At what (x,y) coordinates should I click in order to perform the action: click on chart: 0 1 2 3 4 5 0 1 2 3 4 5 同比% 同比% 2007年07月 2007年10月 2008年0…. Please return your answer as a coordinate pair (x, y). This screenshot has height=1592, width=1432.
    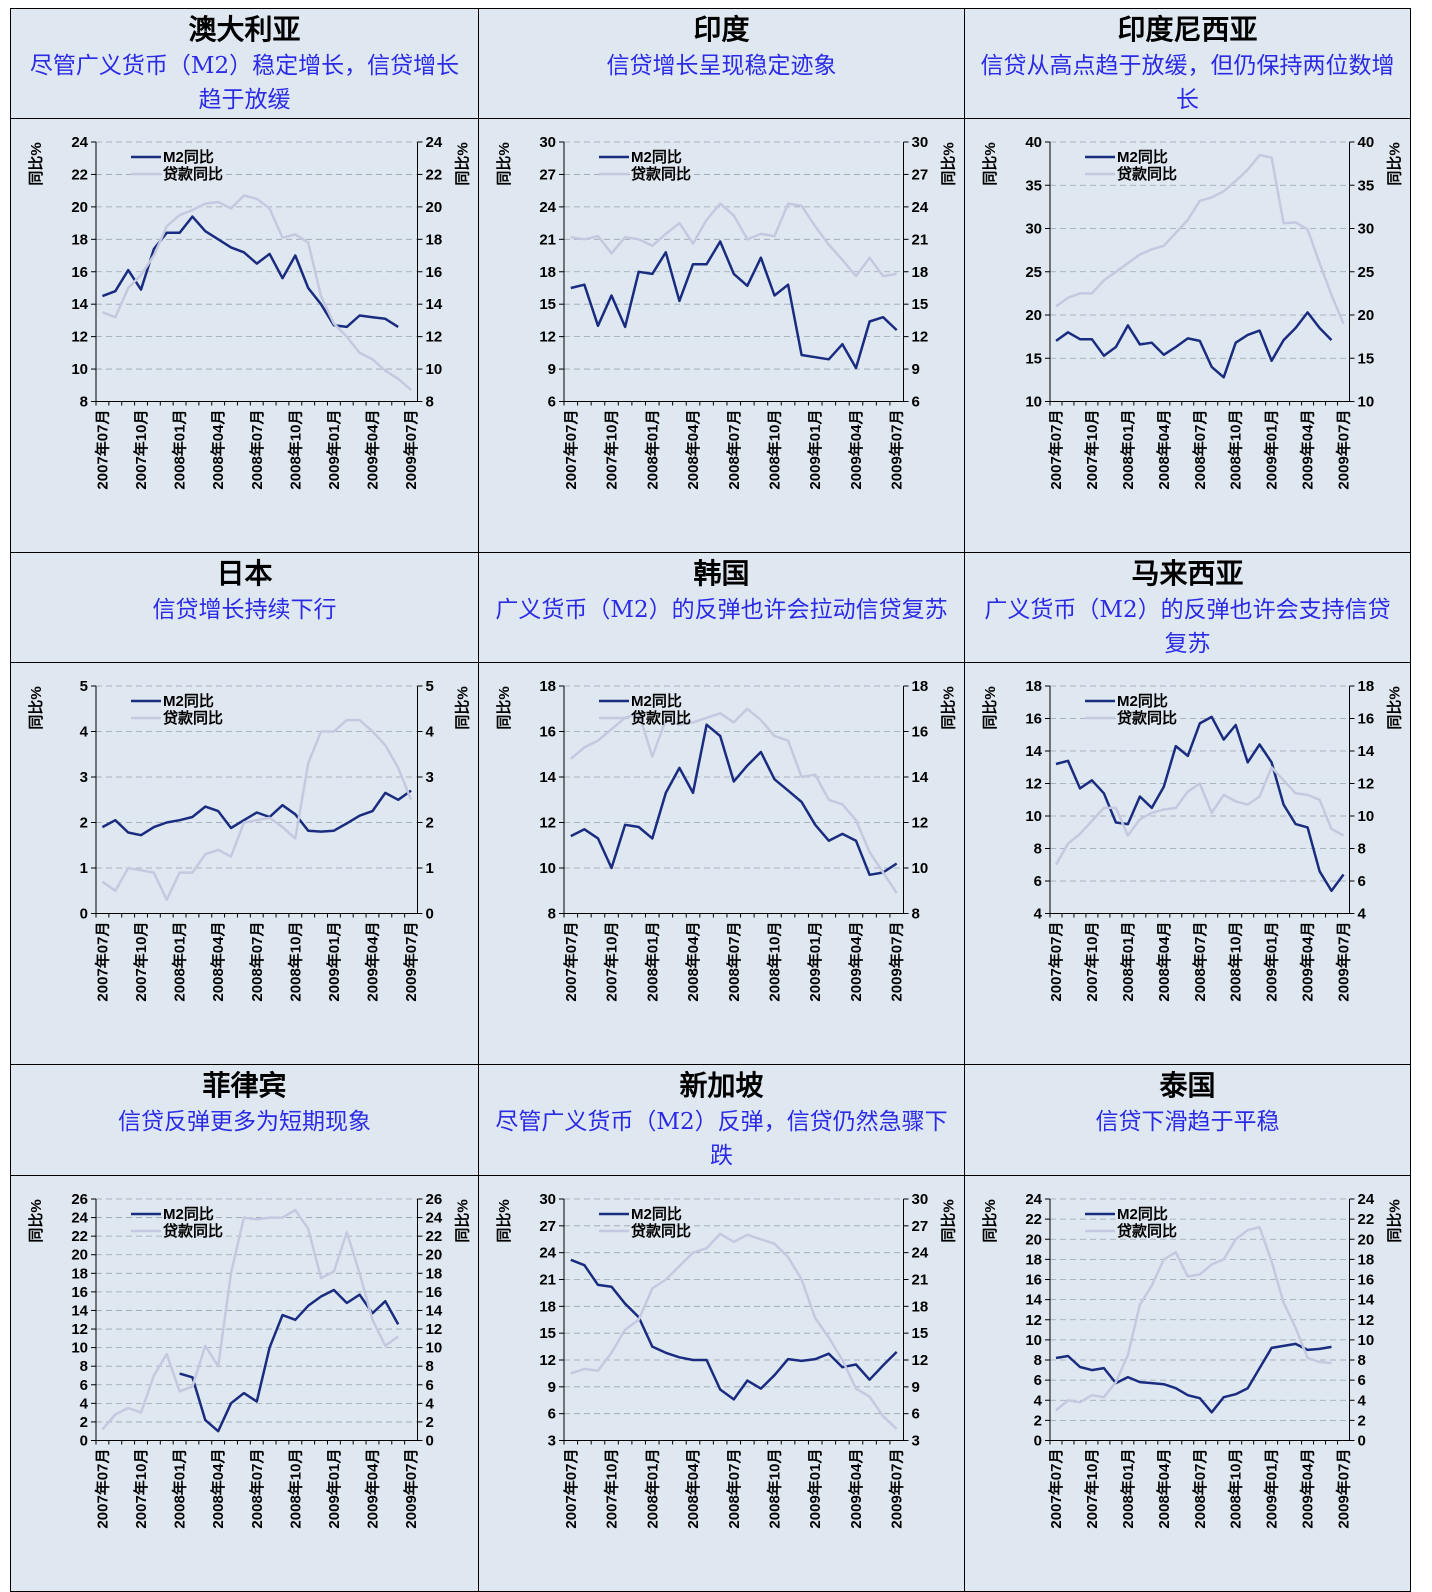
    Looking at the image, I should click on (249, 840).